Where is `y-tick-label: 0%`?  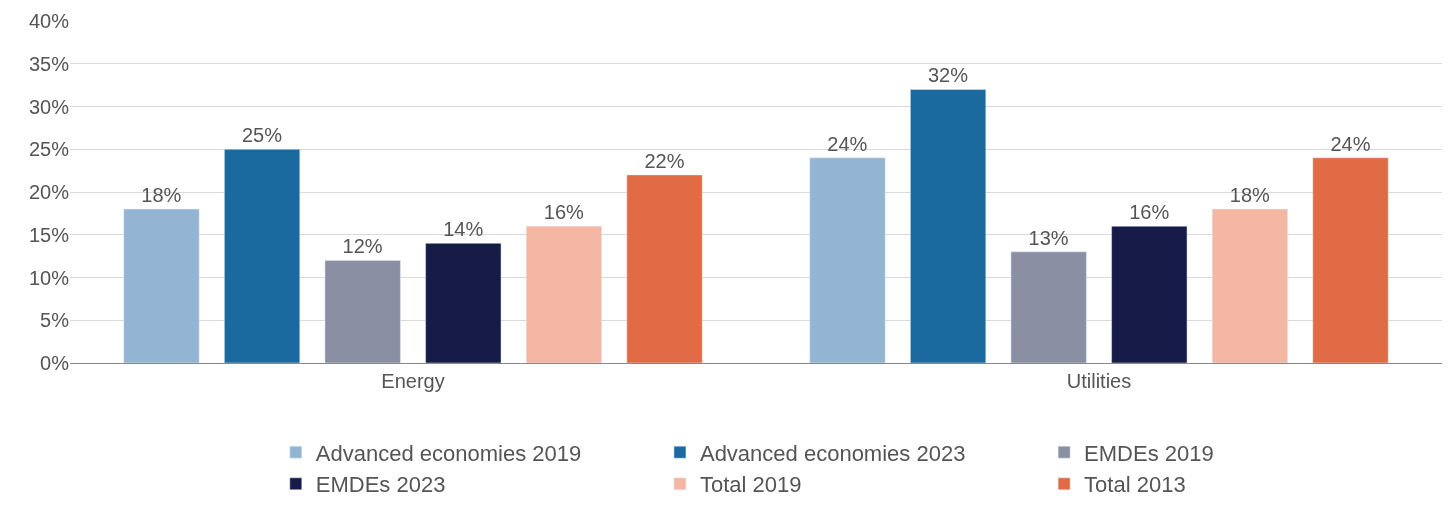
y-tick-label: 0% is located at coordinates (55, 363).